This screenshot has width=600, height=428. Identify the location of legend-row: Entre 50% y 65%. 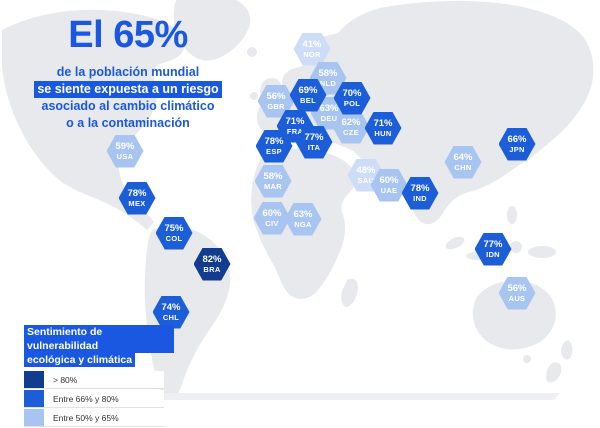
(94, 418).